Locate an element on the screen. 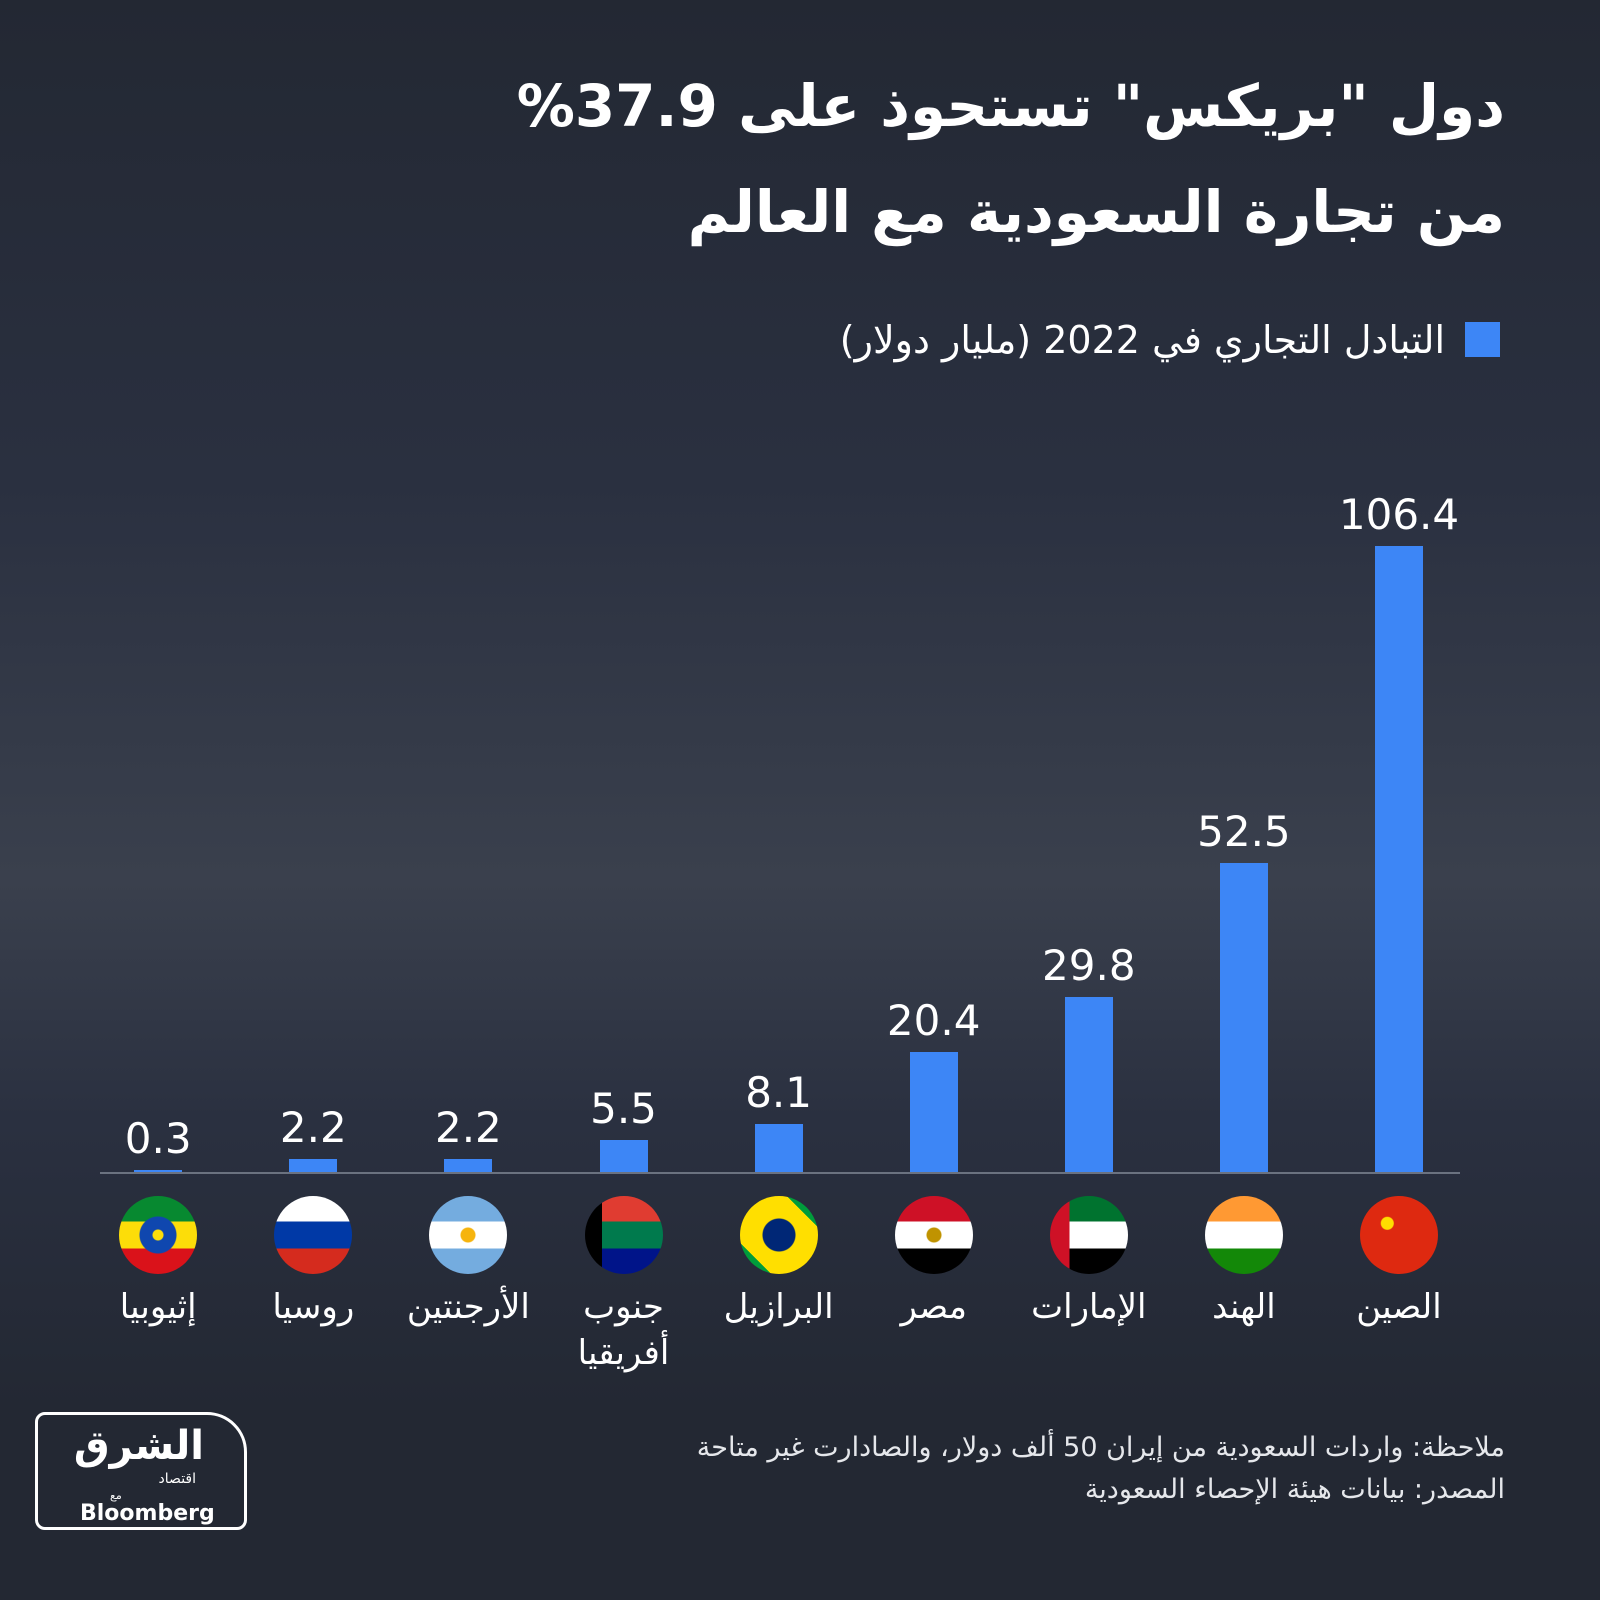 This screenshot has width=1600, height=1600. x-tick-label: جنوب أفريقيا is located at coordinates (623, 1330).